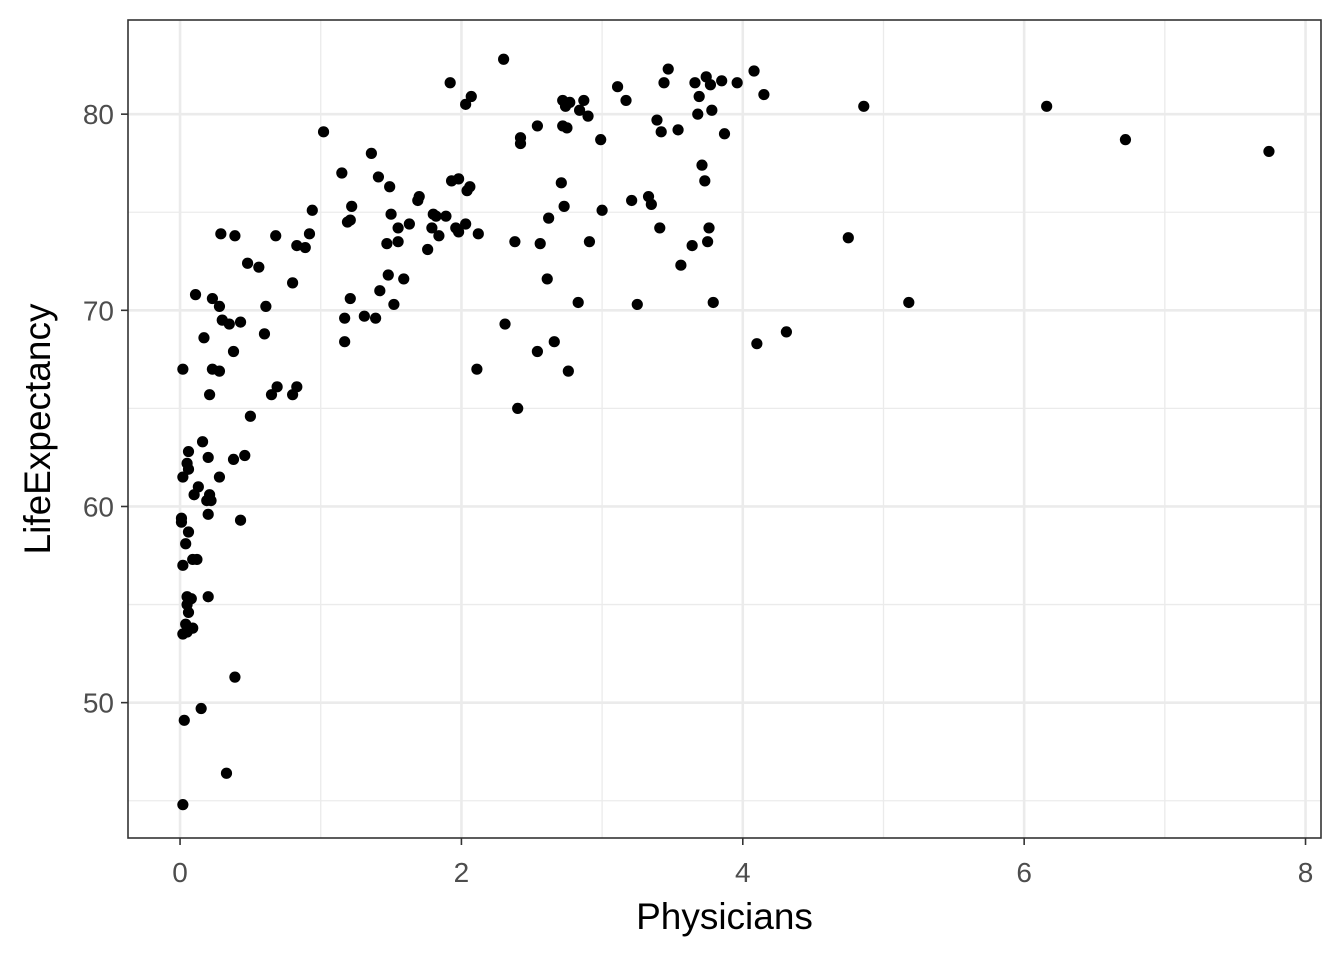 This screenshot has height=960, width=1344. Describe the element at coordinates (724, 916) in the screenshot. I see `x-axis-title: Physicians` at that location.